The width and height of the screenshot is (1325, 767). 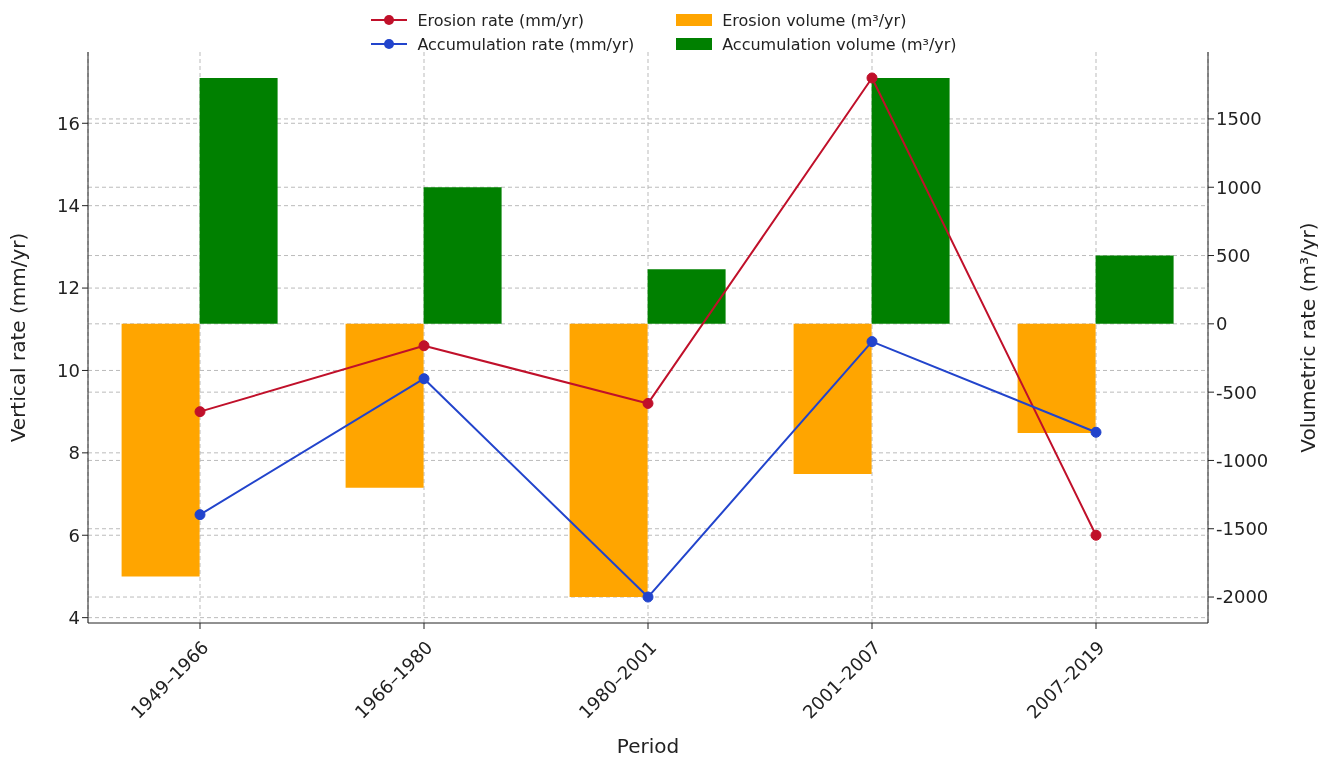 What do you see at coordinates (1236, 392) in the screenshot?
I see `y2-tick-label: -500` at bounding box center [1236, 392].